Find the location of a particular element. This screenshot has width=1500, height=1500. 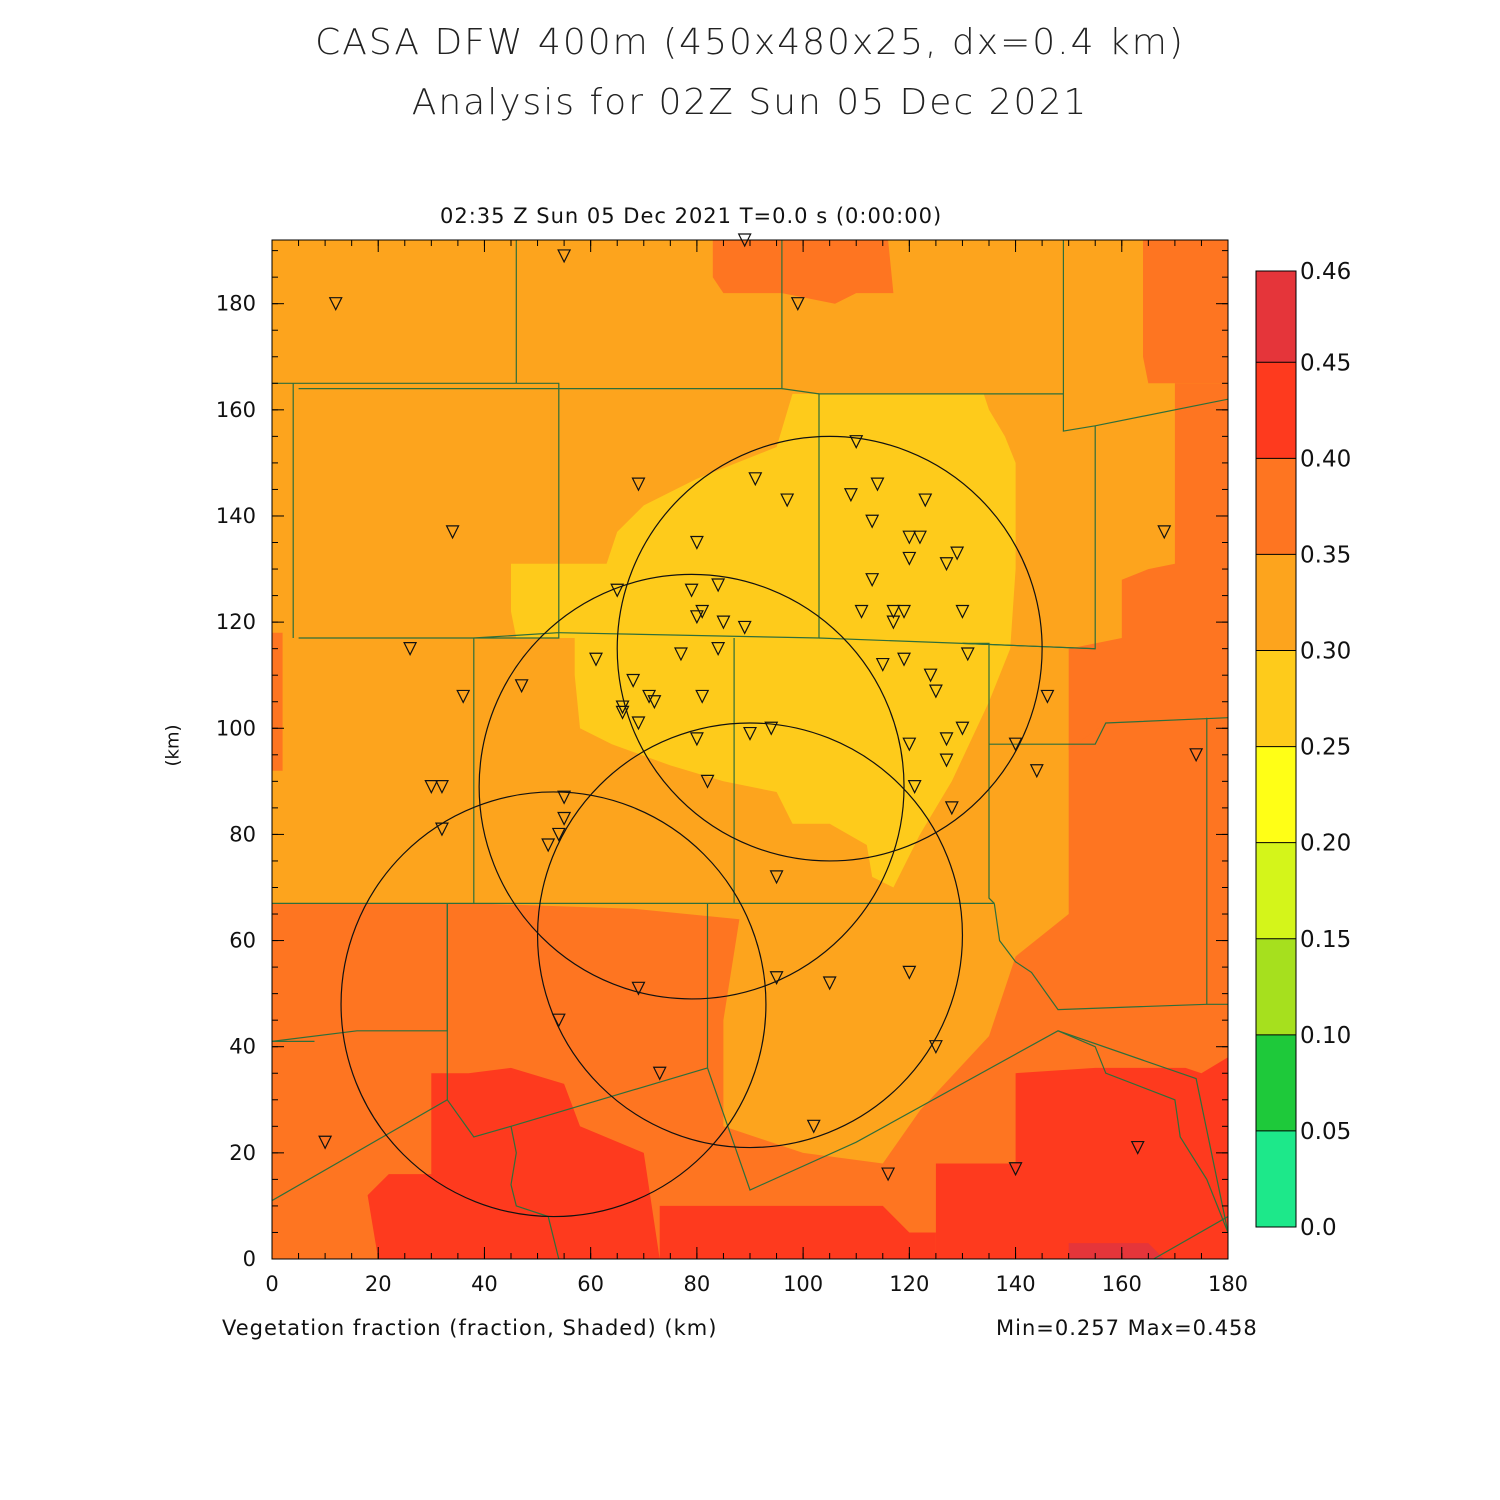

field-region-max is located at coordinates (1116, 1251).